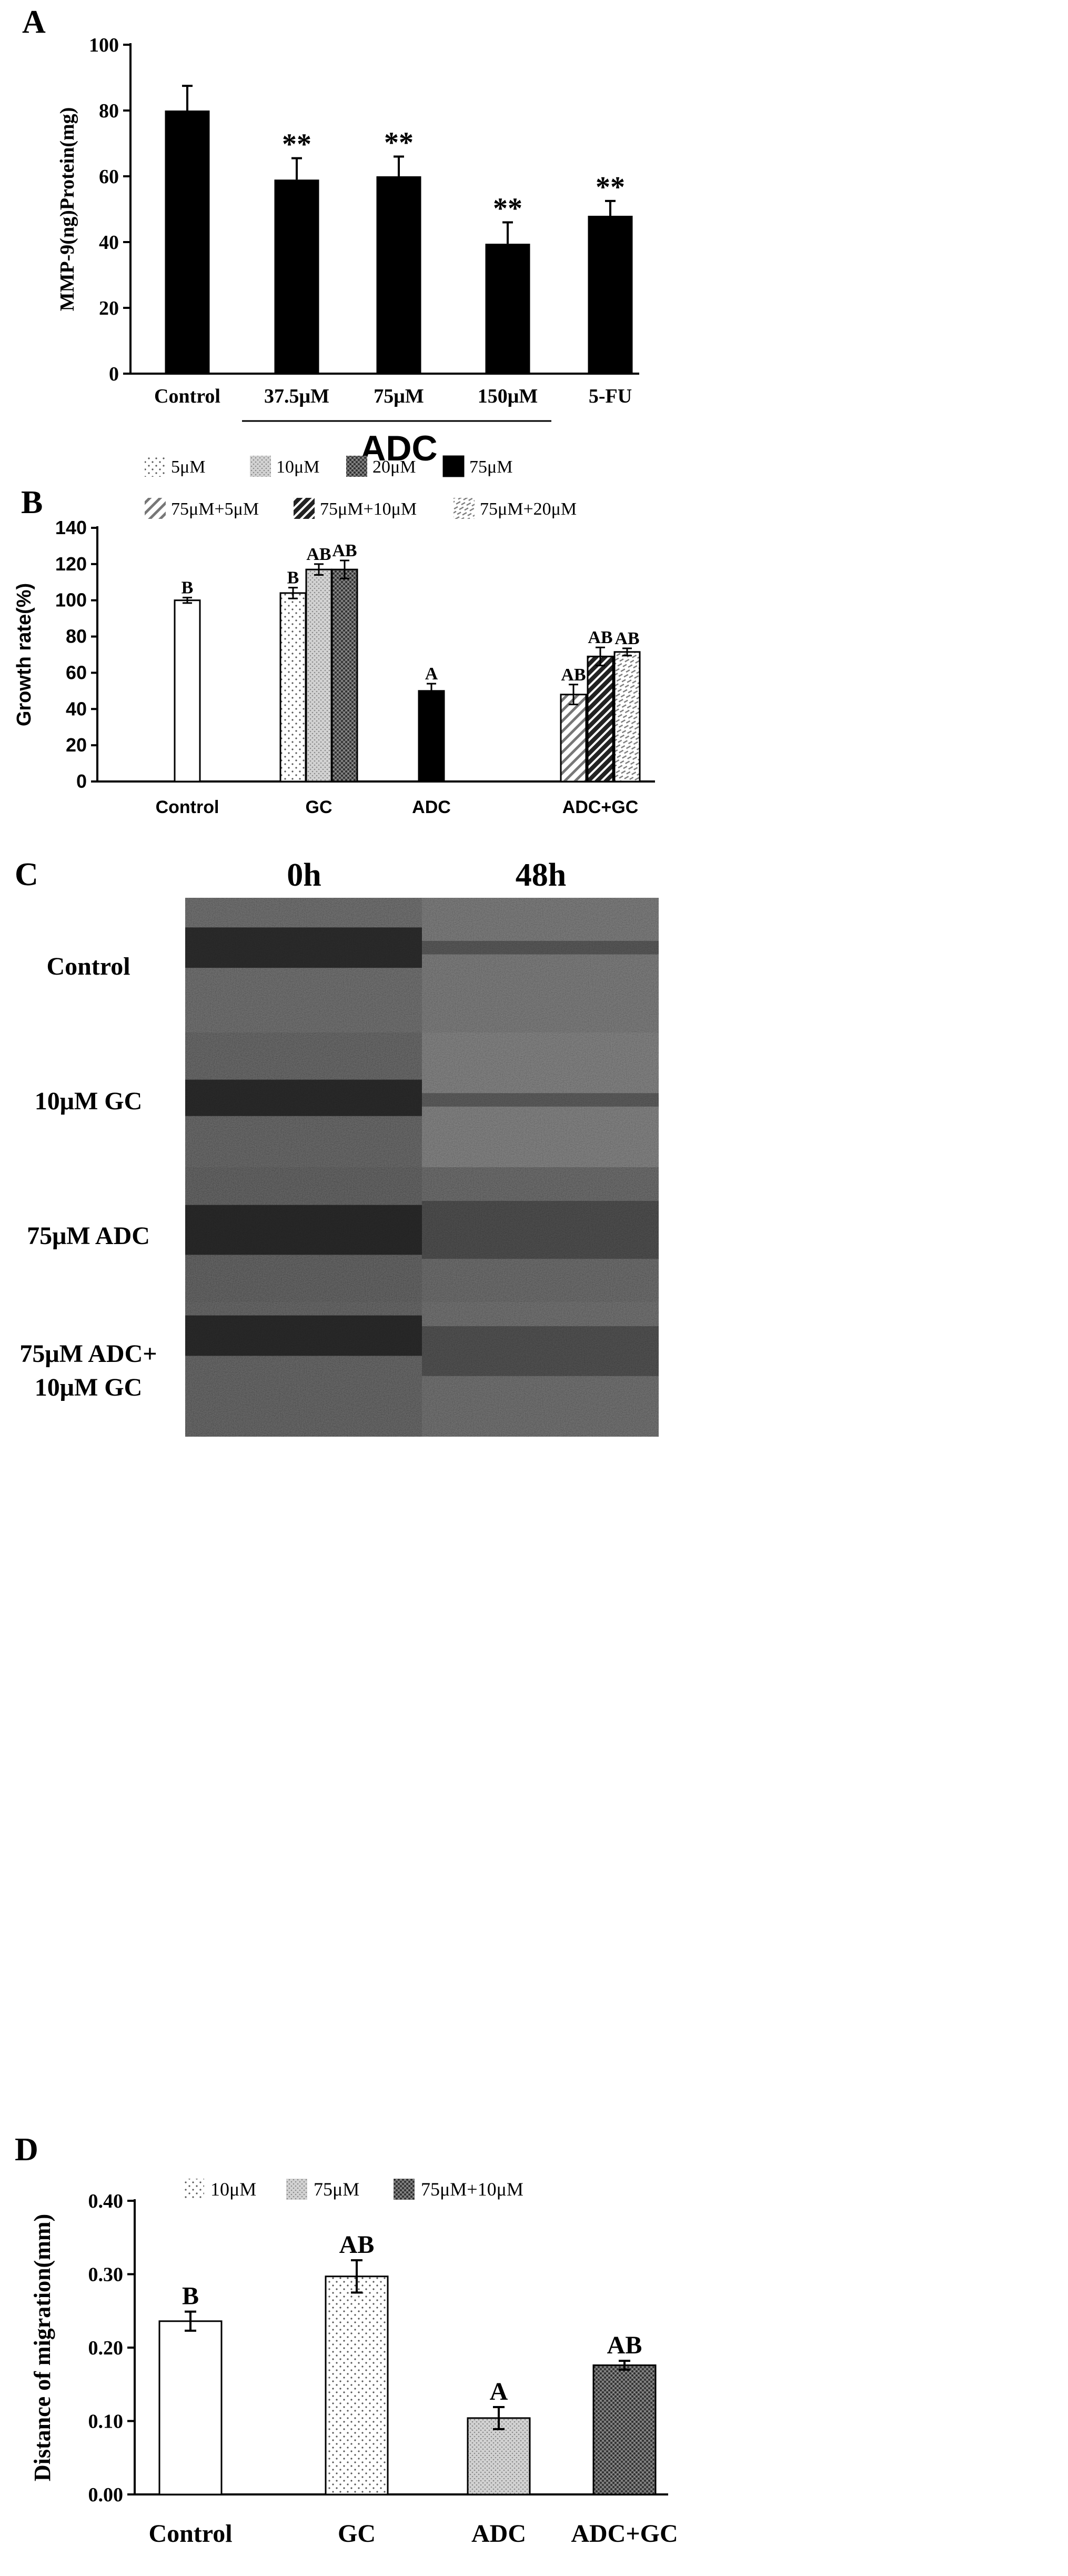 This screenshot has width=1068, height=2576. Describe the element at coordinates (42, 2347) in the screenshot. I see `y-axis-title: Distance of migration(mm)` at that location.